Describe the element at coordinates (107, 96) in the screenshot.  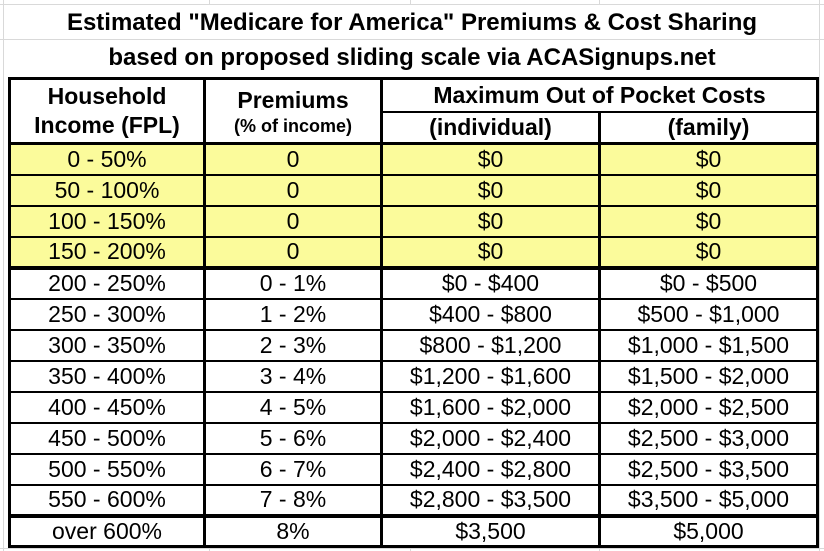
I see `header-household-income-line1: Household` at that location.